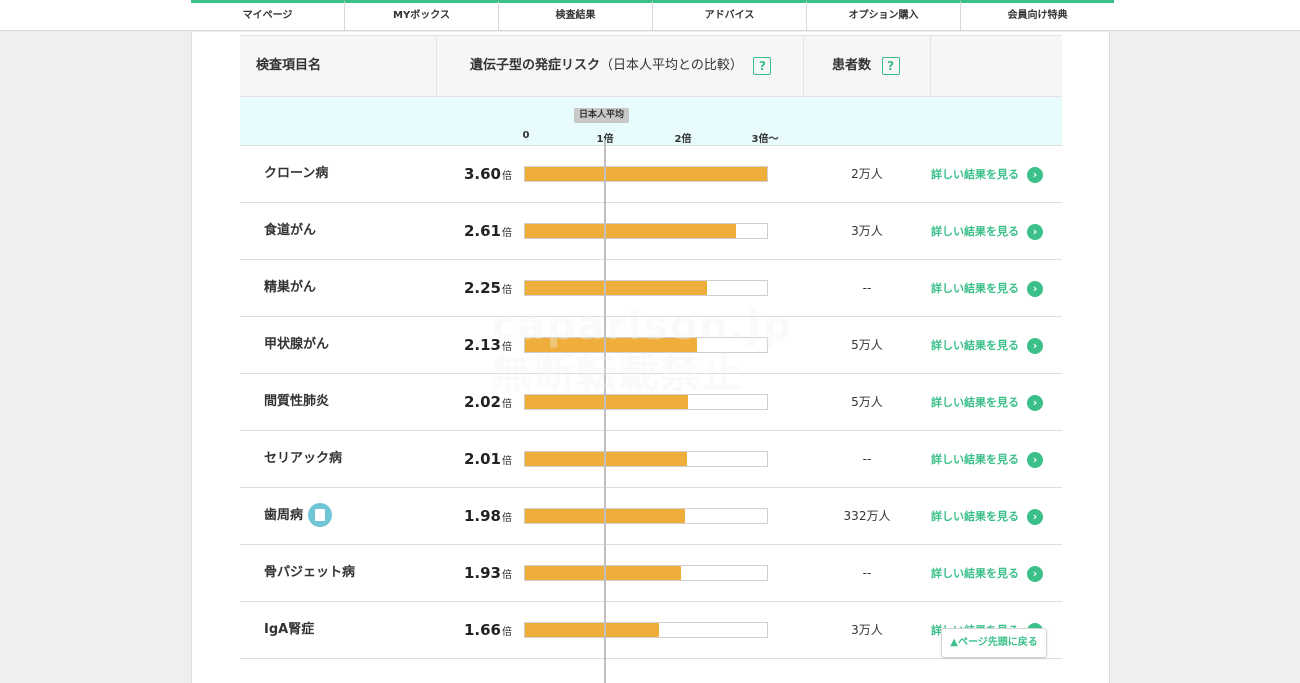  I want to click on japanese-average-badge: 日本人平均, so click(602, 115).